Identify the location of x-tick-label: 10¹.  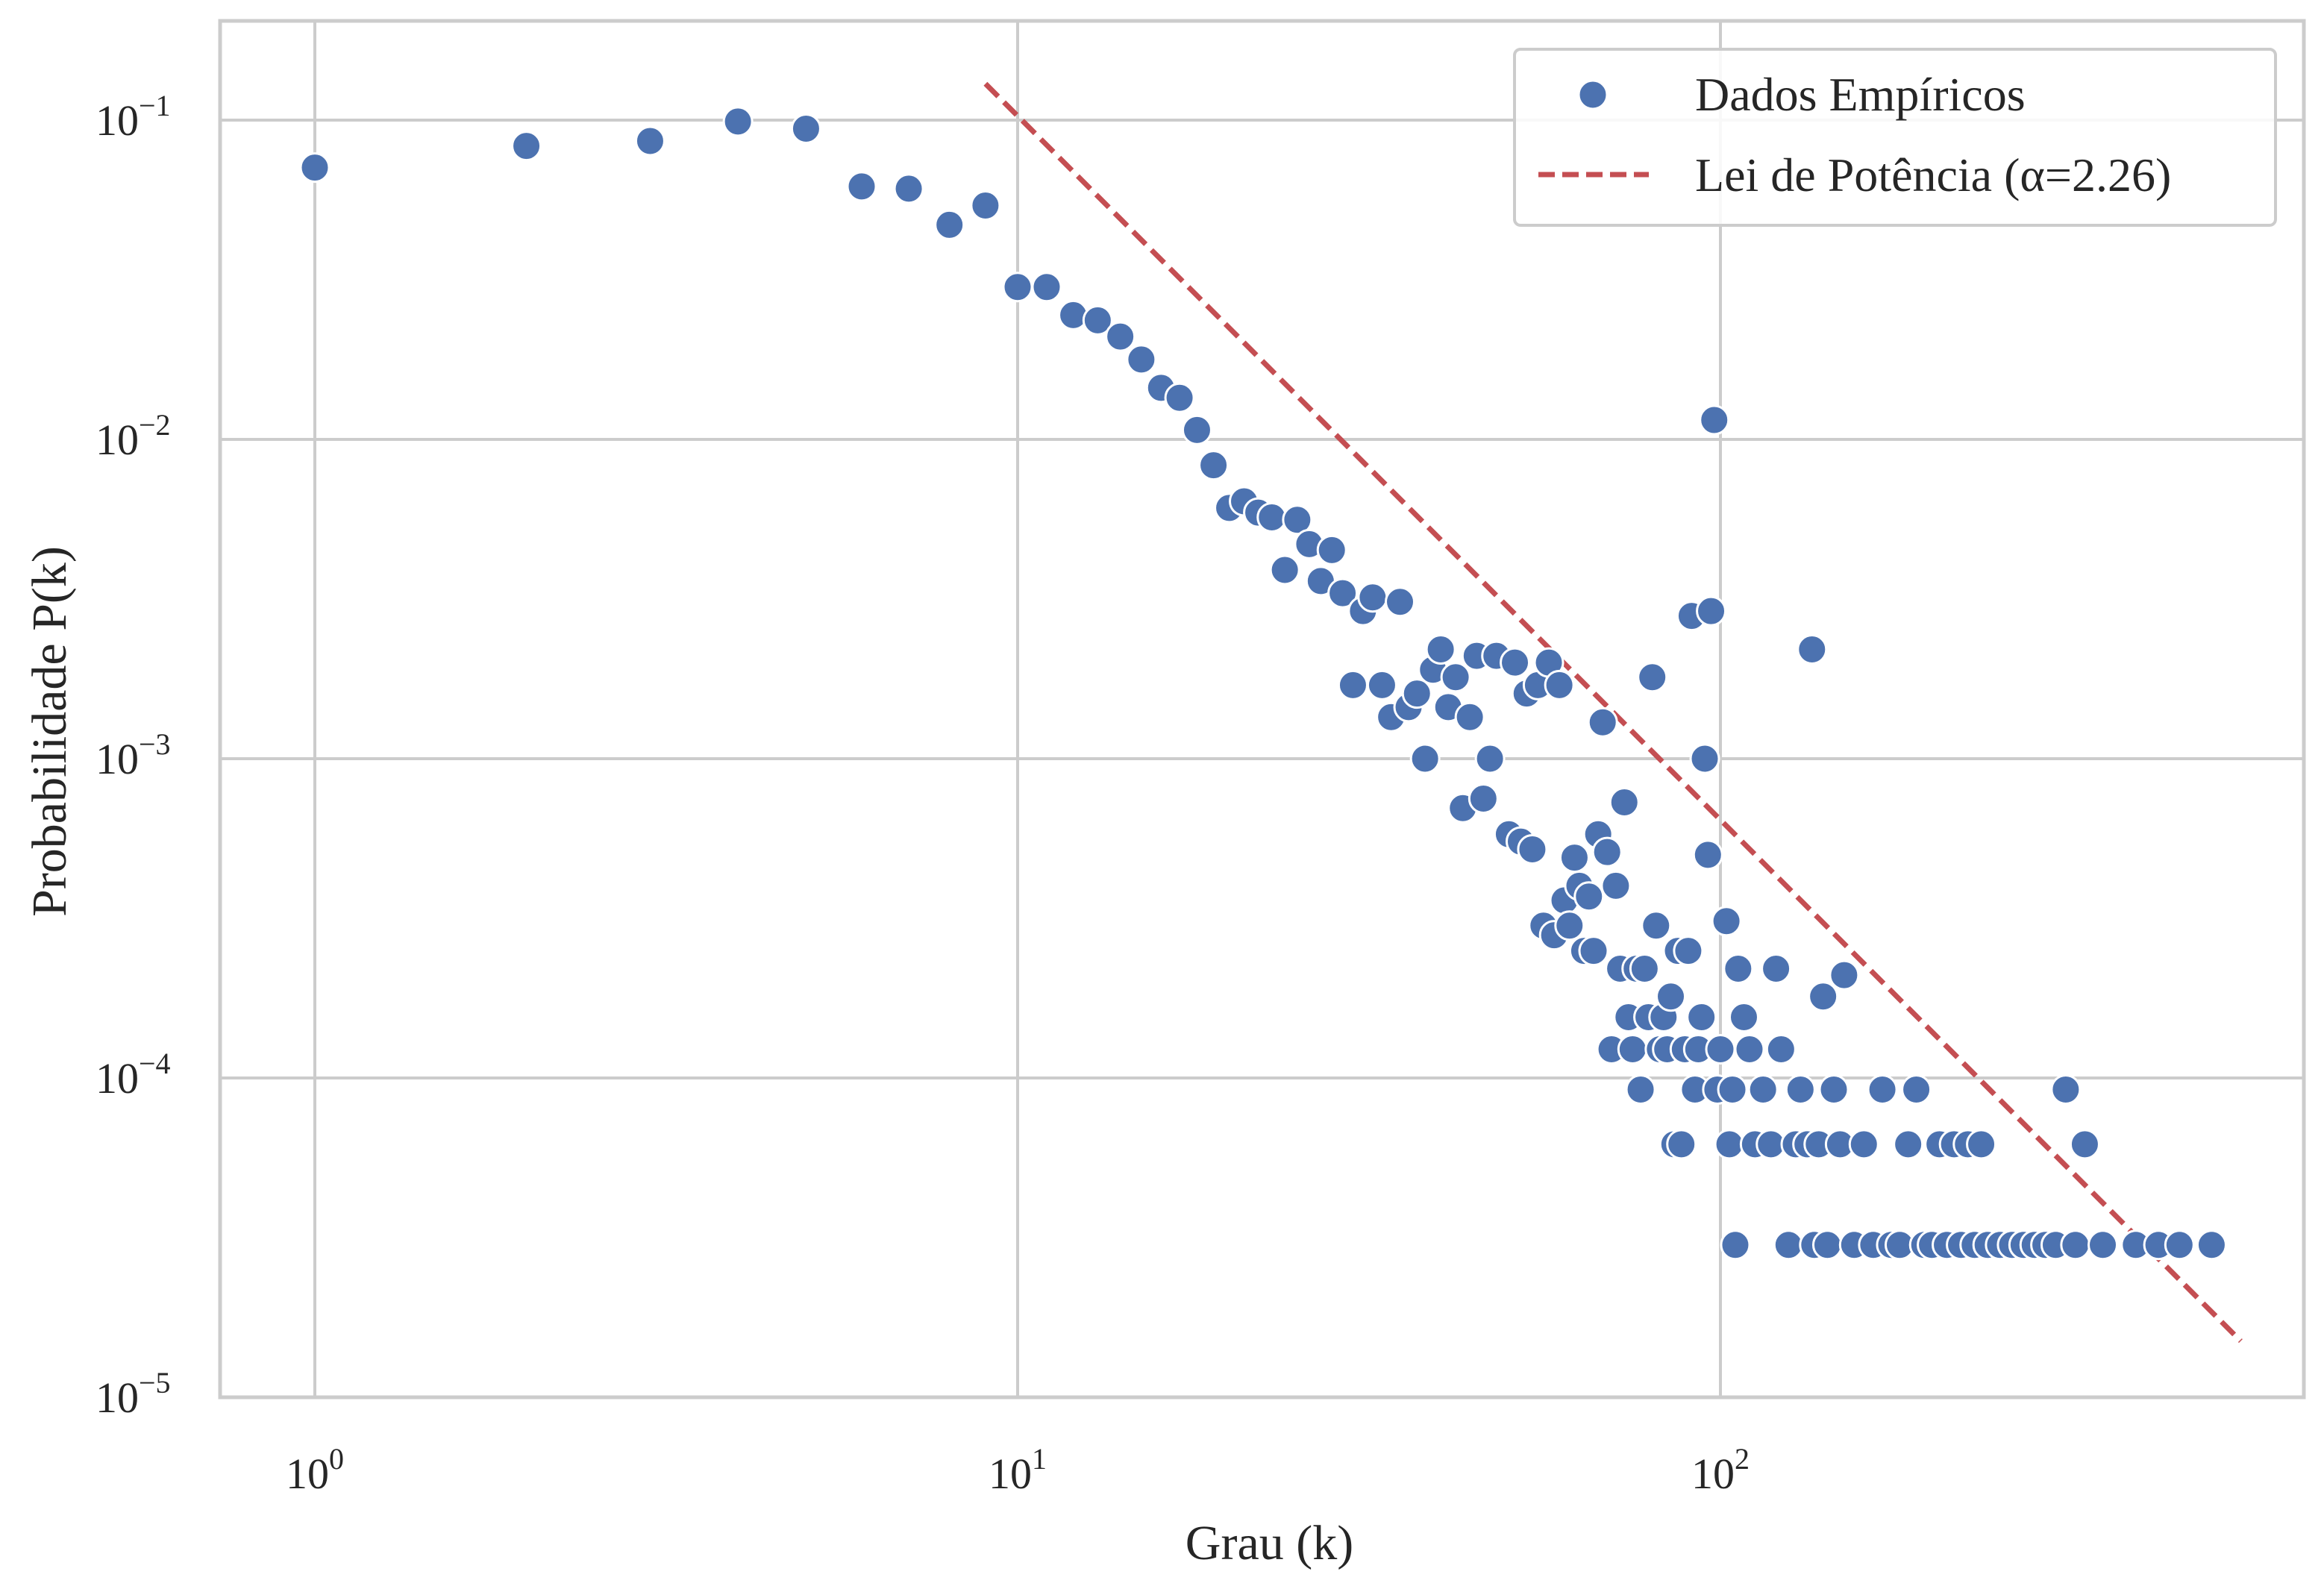
(1018, 1470).